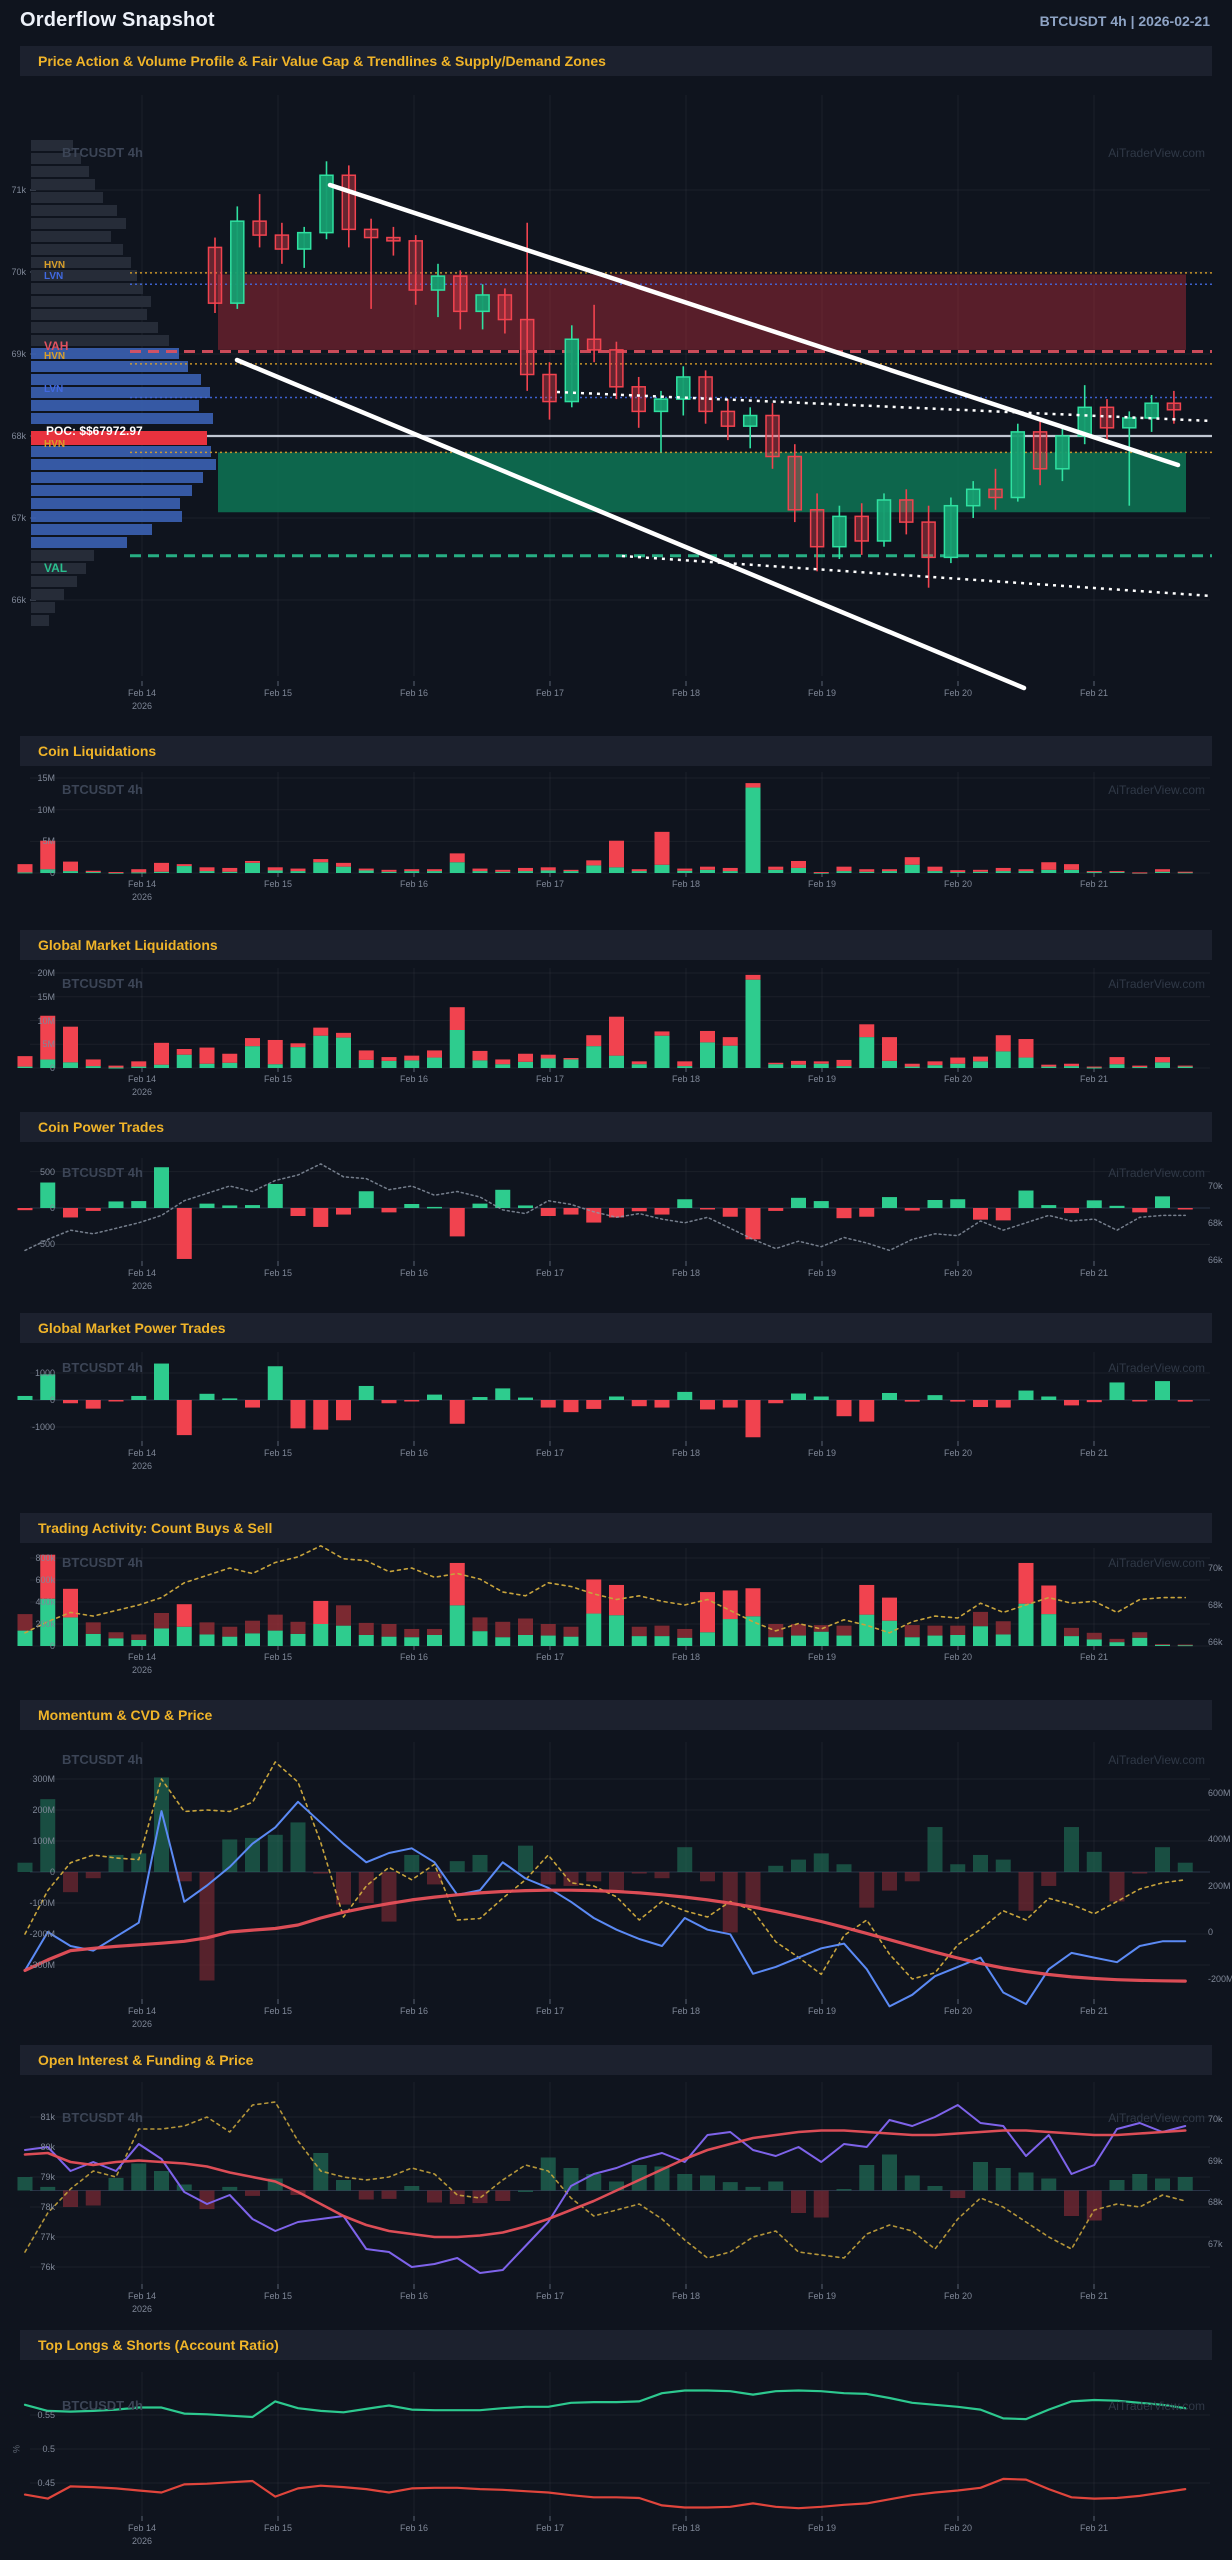  What do you see at coordinates (616, 1715) in the screenshot?
I see `panel-title-momentum-cvd: Momentum & CVD & Price` at bounding box center [616, 1715].